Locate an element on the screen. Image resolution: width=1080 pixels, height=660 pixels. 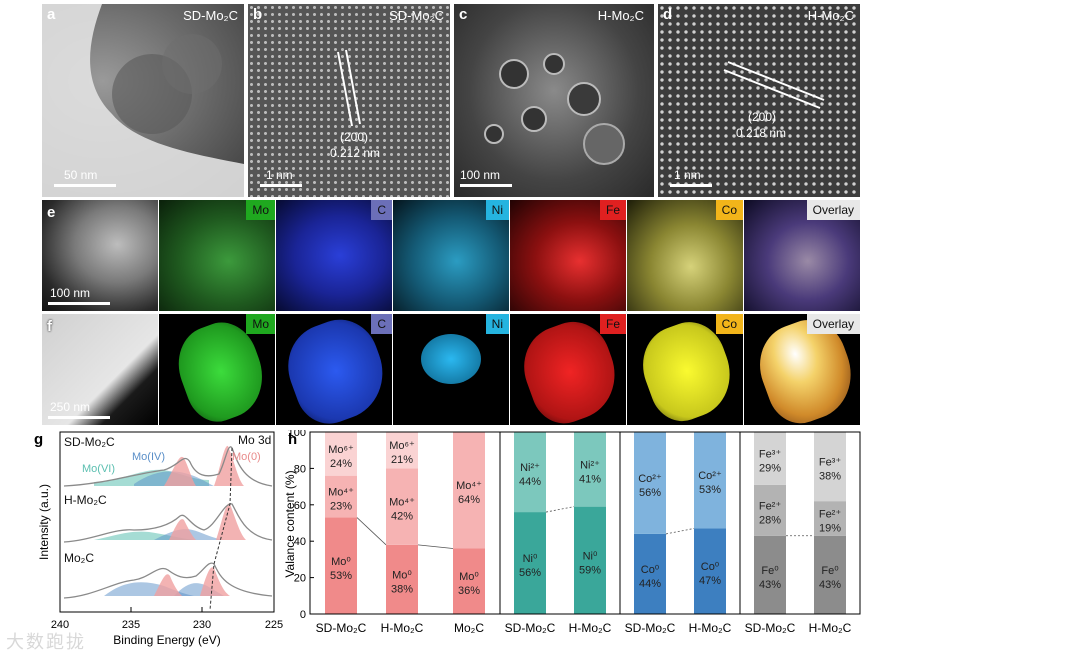
segment-value-label: 53% is located at coordinates (710, 490).